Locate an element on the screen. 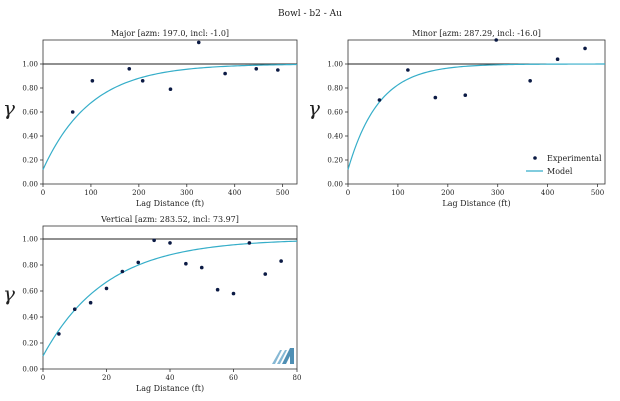 The width and height of the screenshot is (620, 401). x-tick-label: 60 is located at coordinates (233, 378).